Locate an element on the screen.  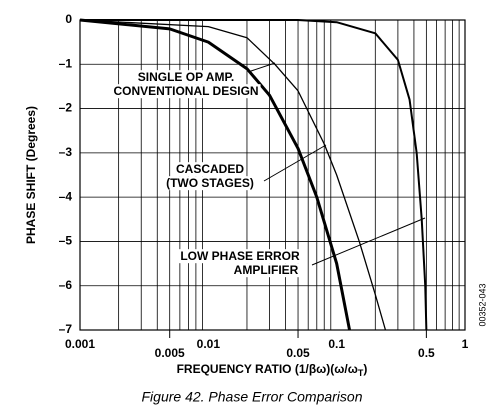
x-tick-label: 0.05 is located at coordinates (298, 353).